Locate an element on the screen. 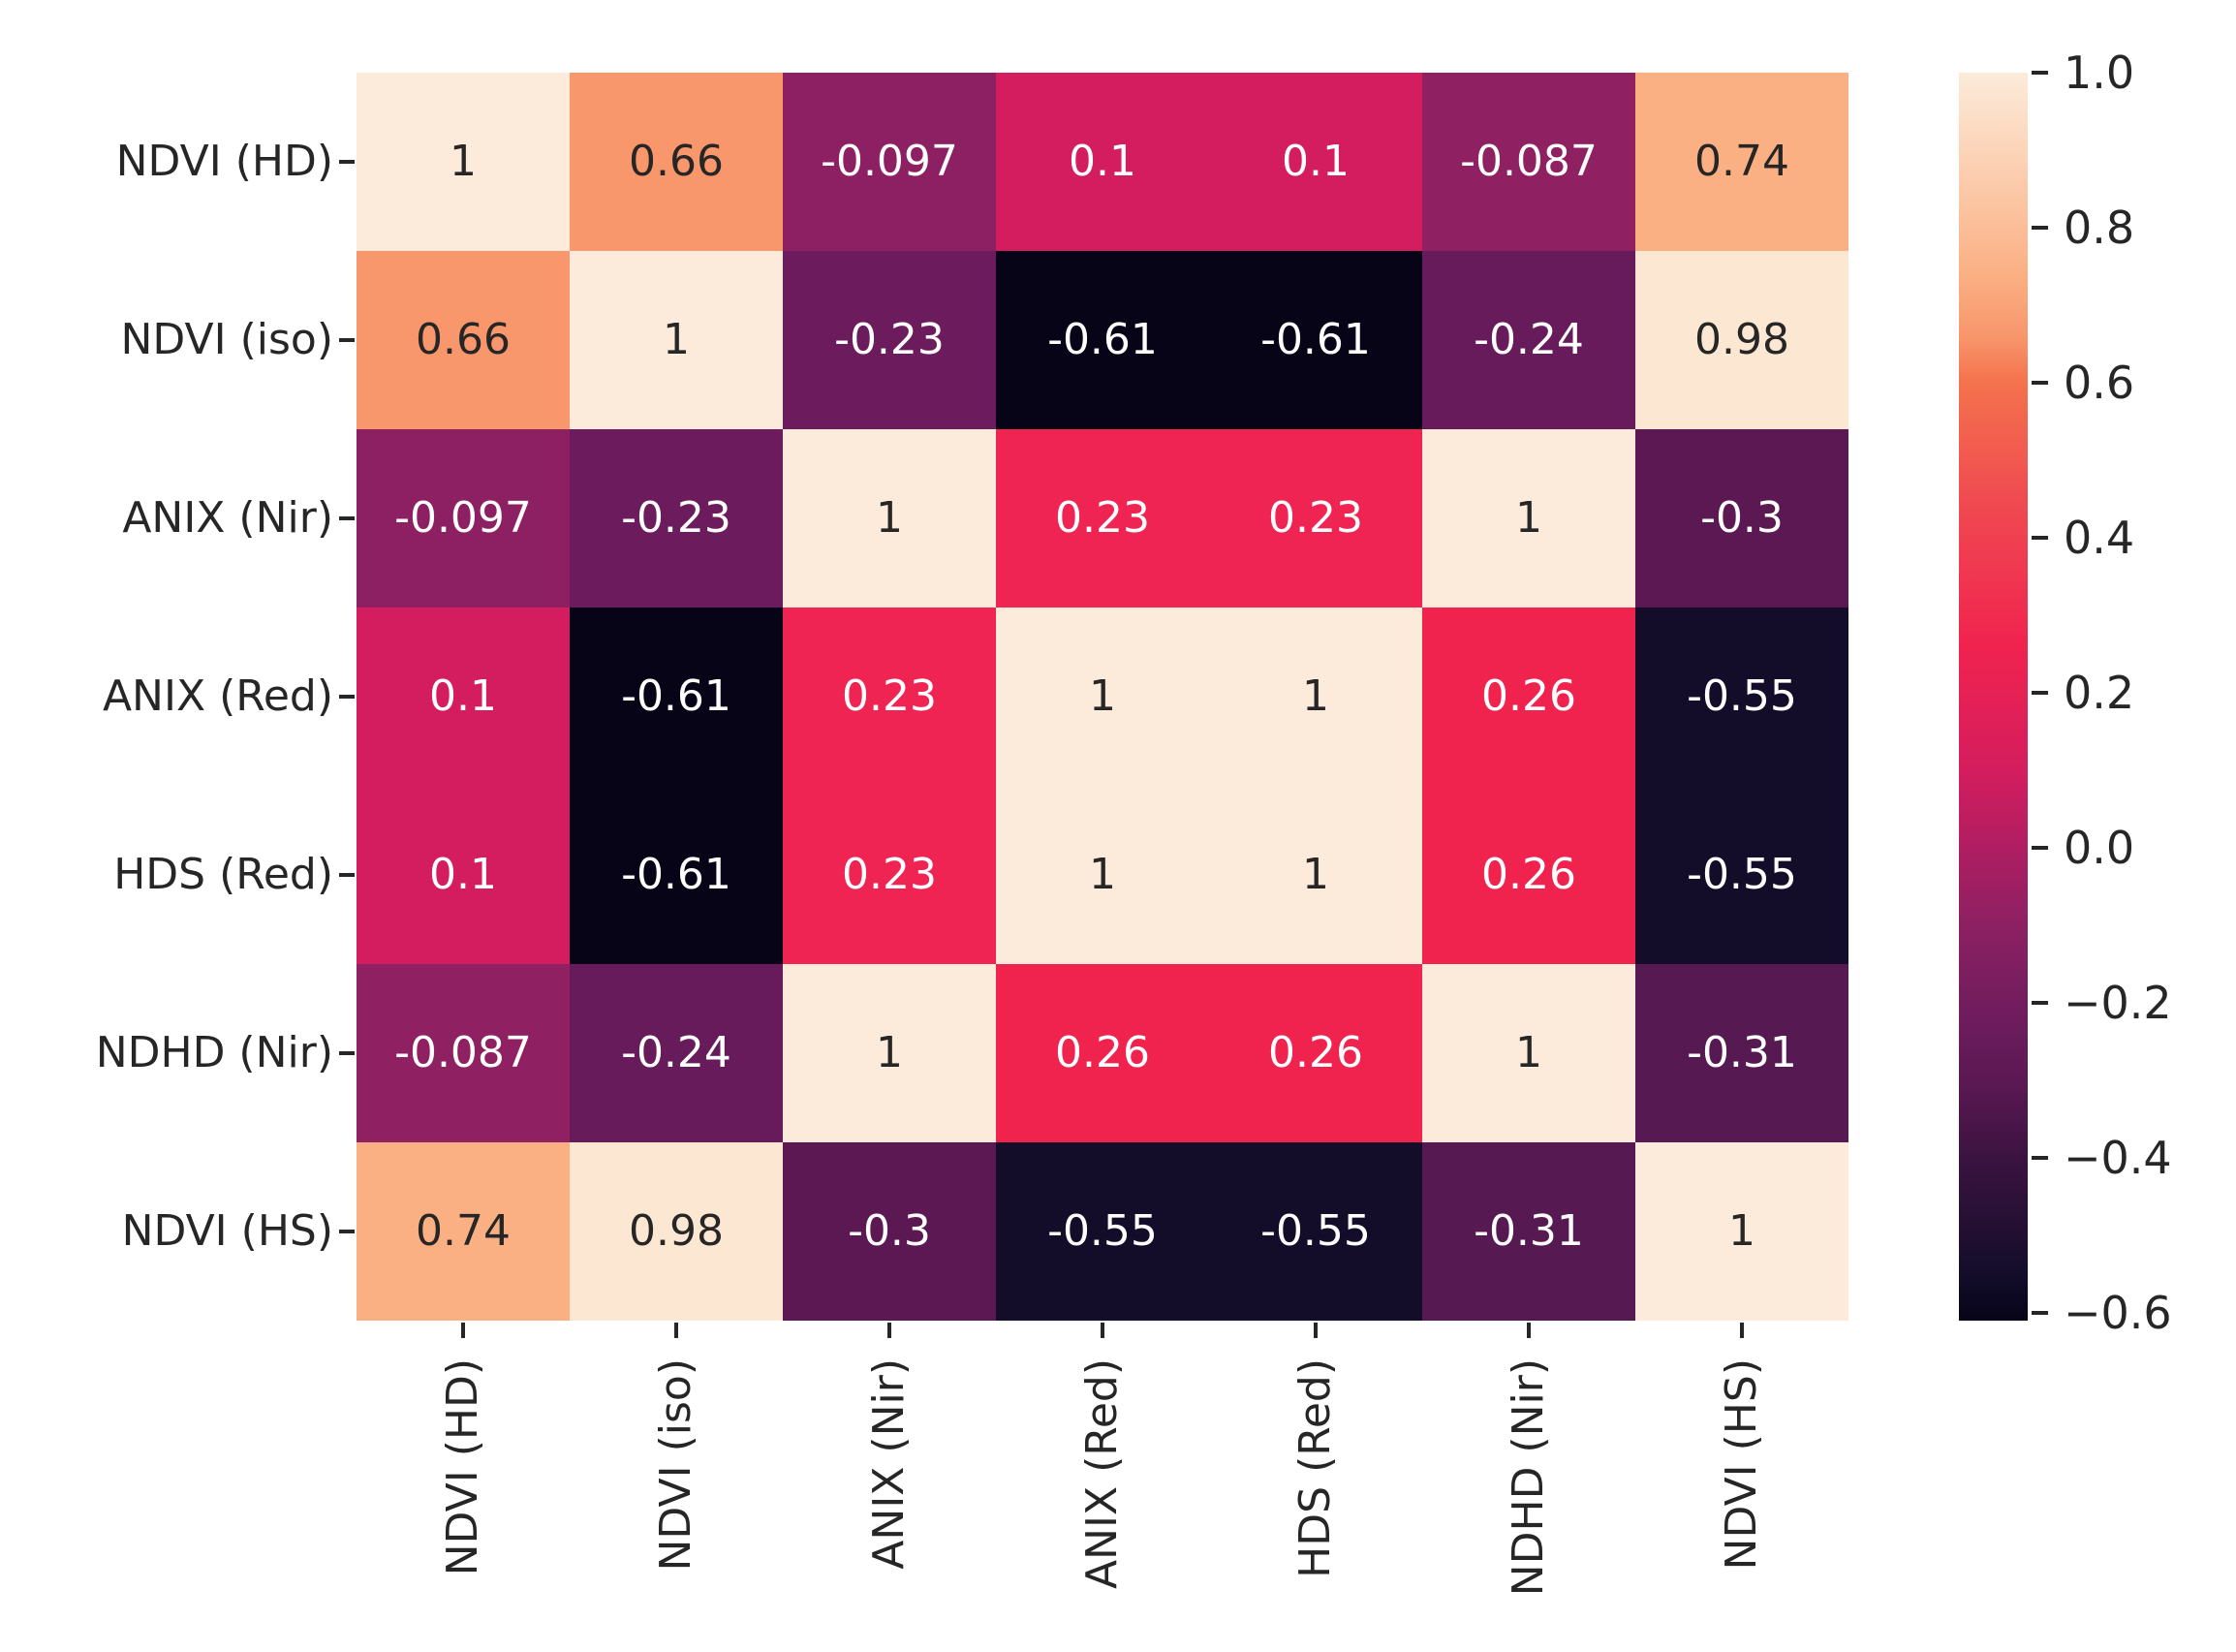 The height and width of the screenshot is (1652, 2236). heatmap-cell-1-4: -0.61 is located at coordinates (1315, 340).